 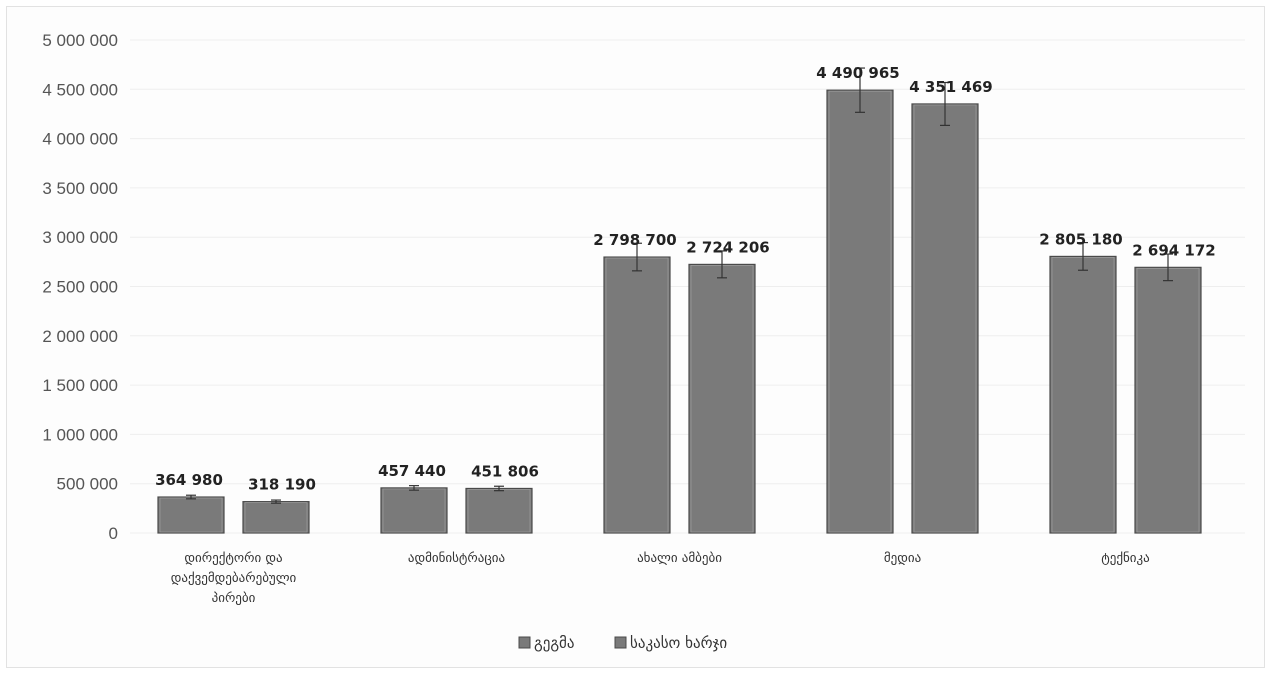 I want to click on legend-label: საკასო ხარჯი, so click(x=678, y=643).